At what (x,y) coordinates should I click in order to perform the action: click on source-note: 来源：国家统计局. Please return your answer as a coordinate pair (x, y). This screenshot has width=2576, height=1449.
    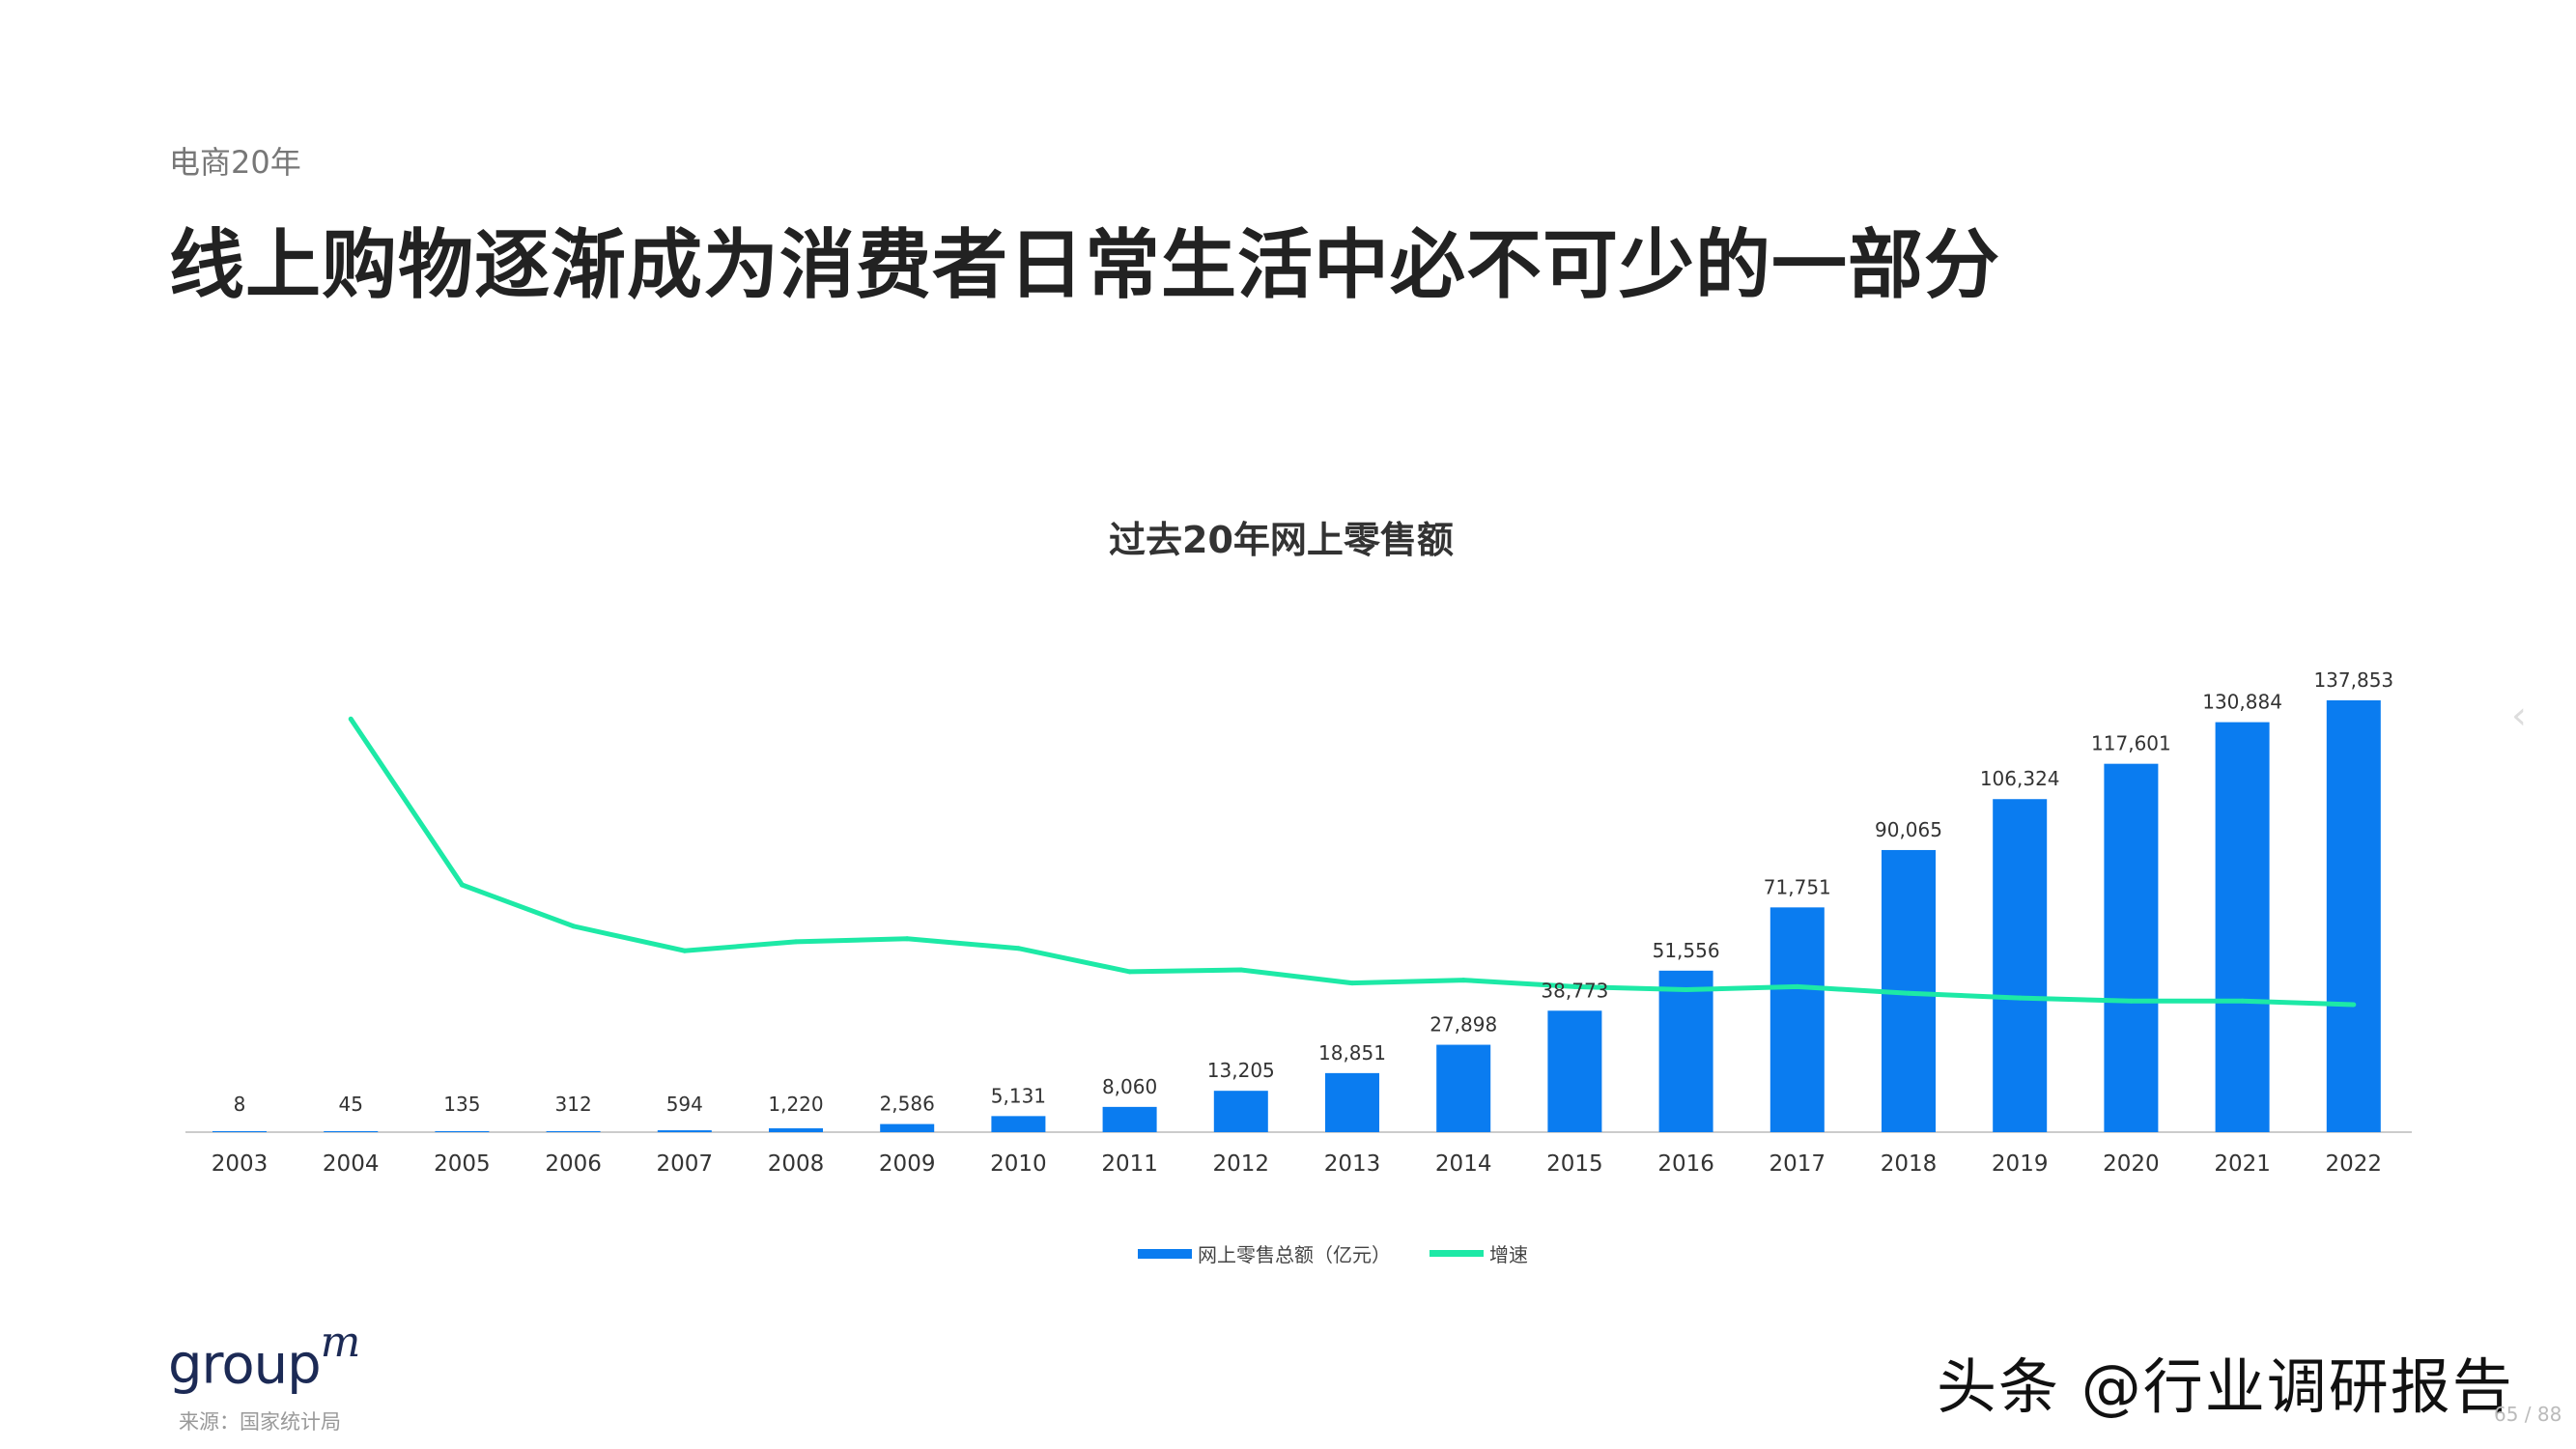
    Looking at the image, I should click on (260, 1422).